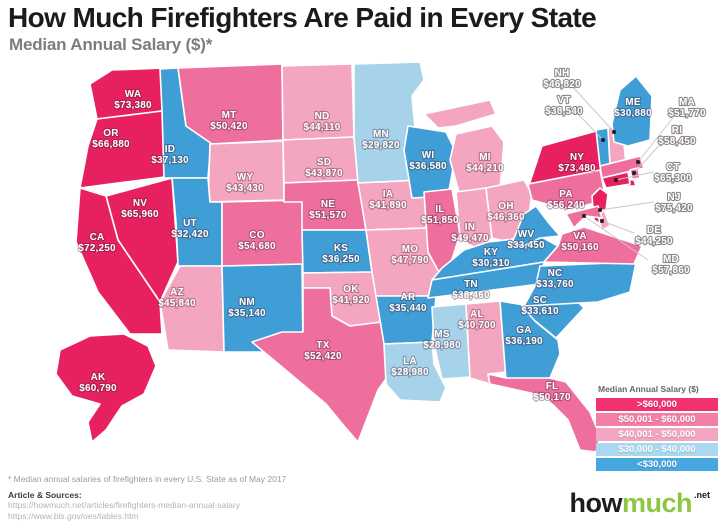 Image resolution: width=720 pixels, height=527 pixels. Describe the element at coordinates (327, 365) in the screenshot. I see `state-TX` at that location.